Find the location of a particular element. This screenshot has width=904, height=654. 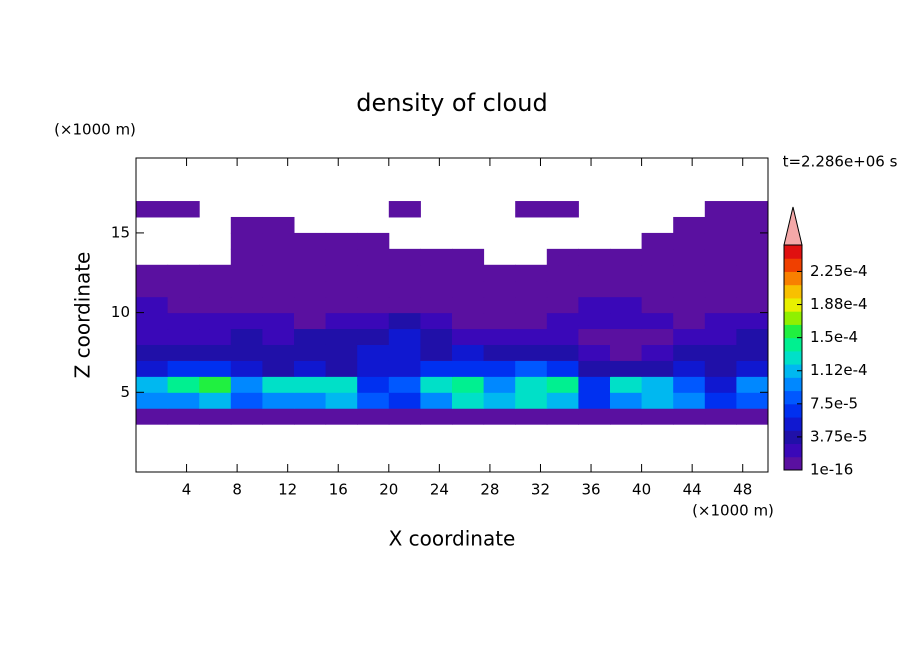

colorbar-tick-label: 1e-16 is located at coordinates (831, 470).